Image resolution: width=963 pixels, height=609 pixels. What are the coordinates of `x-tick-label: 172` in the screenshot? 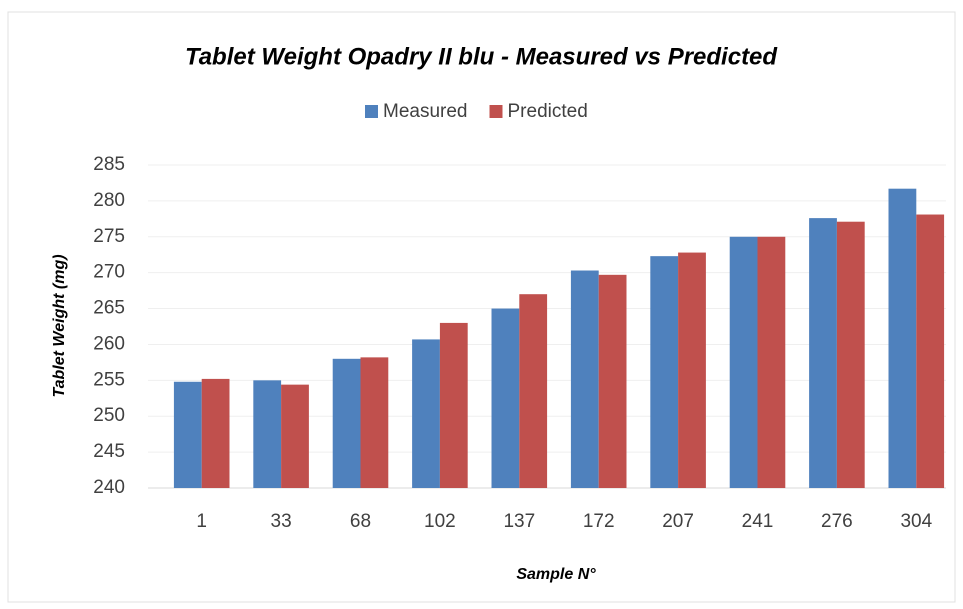 It's located at (599, 521).